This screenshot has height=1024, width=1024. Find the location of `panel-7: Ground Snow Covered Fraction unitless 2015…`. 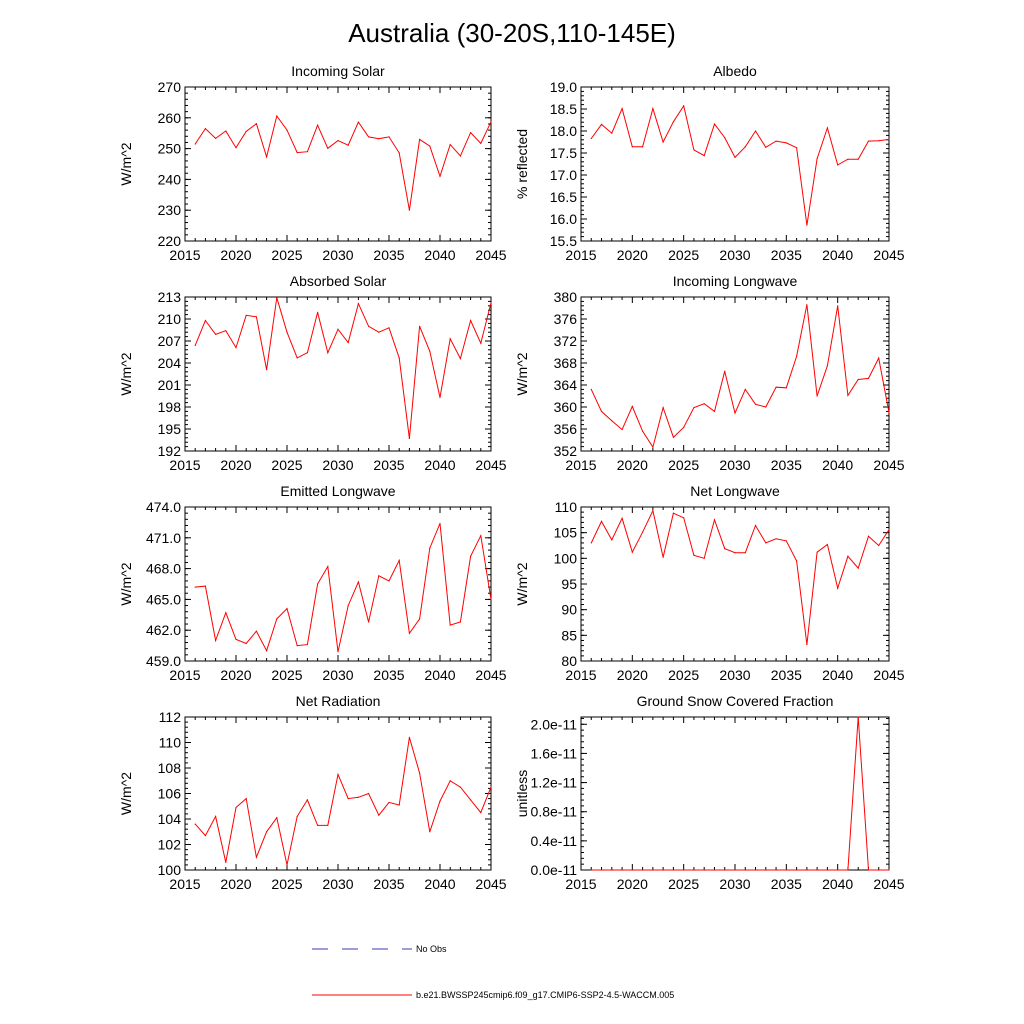

panel-7: Ground Snow Covered Fraction unitless 2015… is located at coordinates (709, 792).